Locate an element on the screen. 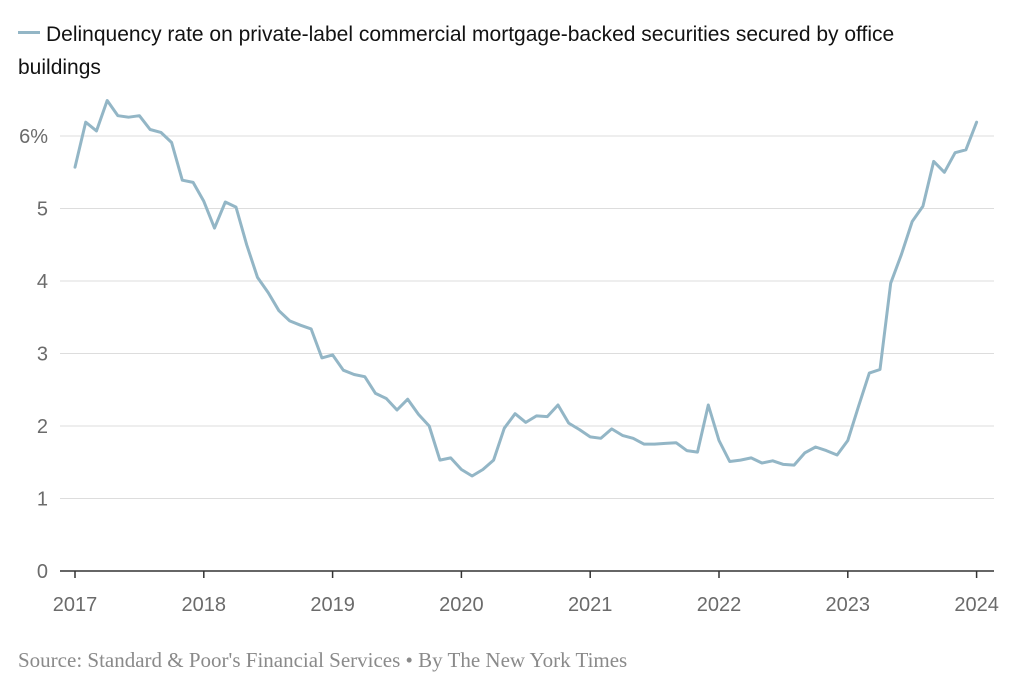  x-axis: 2017 2018 2019 2020 2021 2022 2023 2024 is located at coordinates (526, 593).